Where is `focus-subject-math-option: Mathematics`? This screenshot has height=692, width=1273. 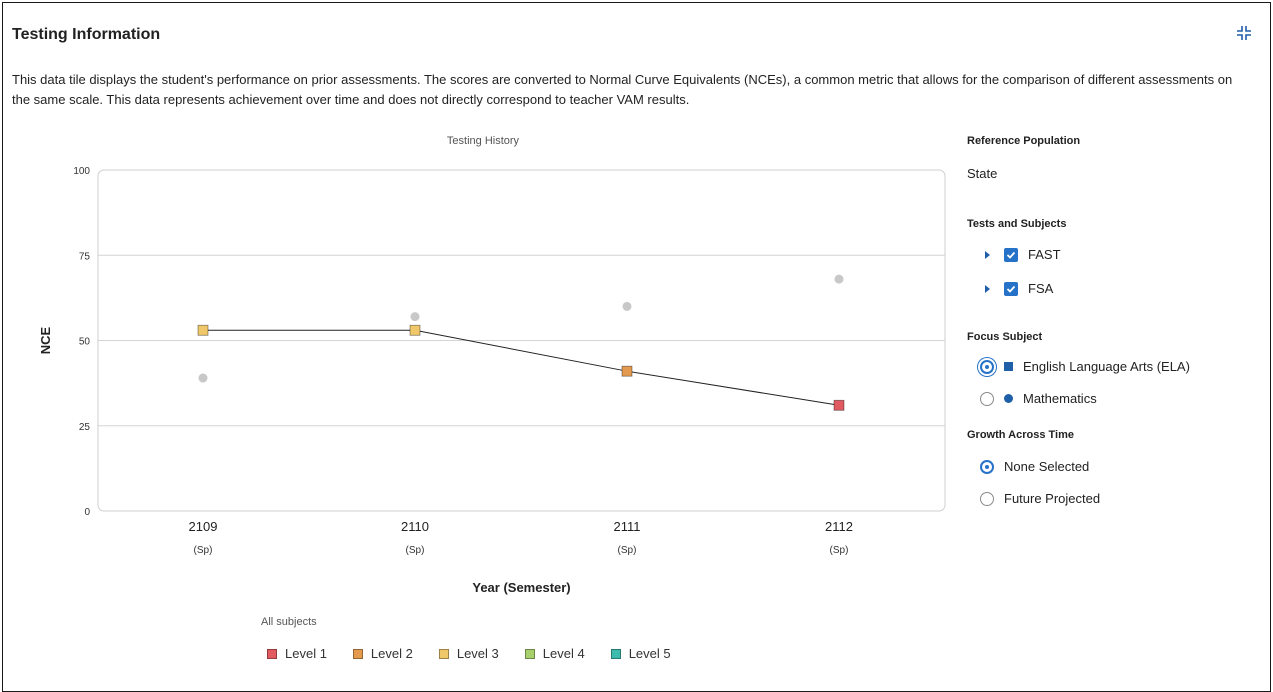
focus-subject-math-option: Mathematics is located at coordinates (1038, 398).